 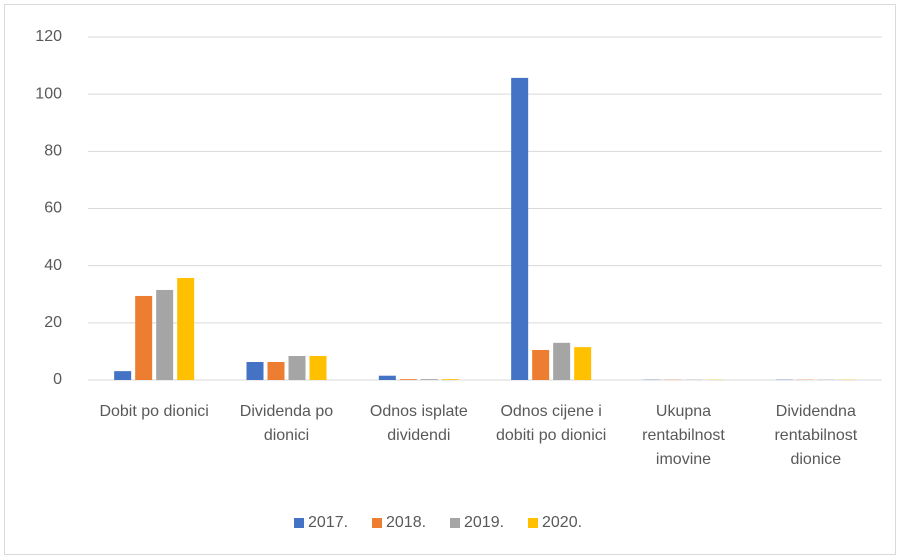 What do you see at coordinates (57, 379) in the screenshot?
I see `y-tick-label: 0` at bounding box center [57, 379].